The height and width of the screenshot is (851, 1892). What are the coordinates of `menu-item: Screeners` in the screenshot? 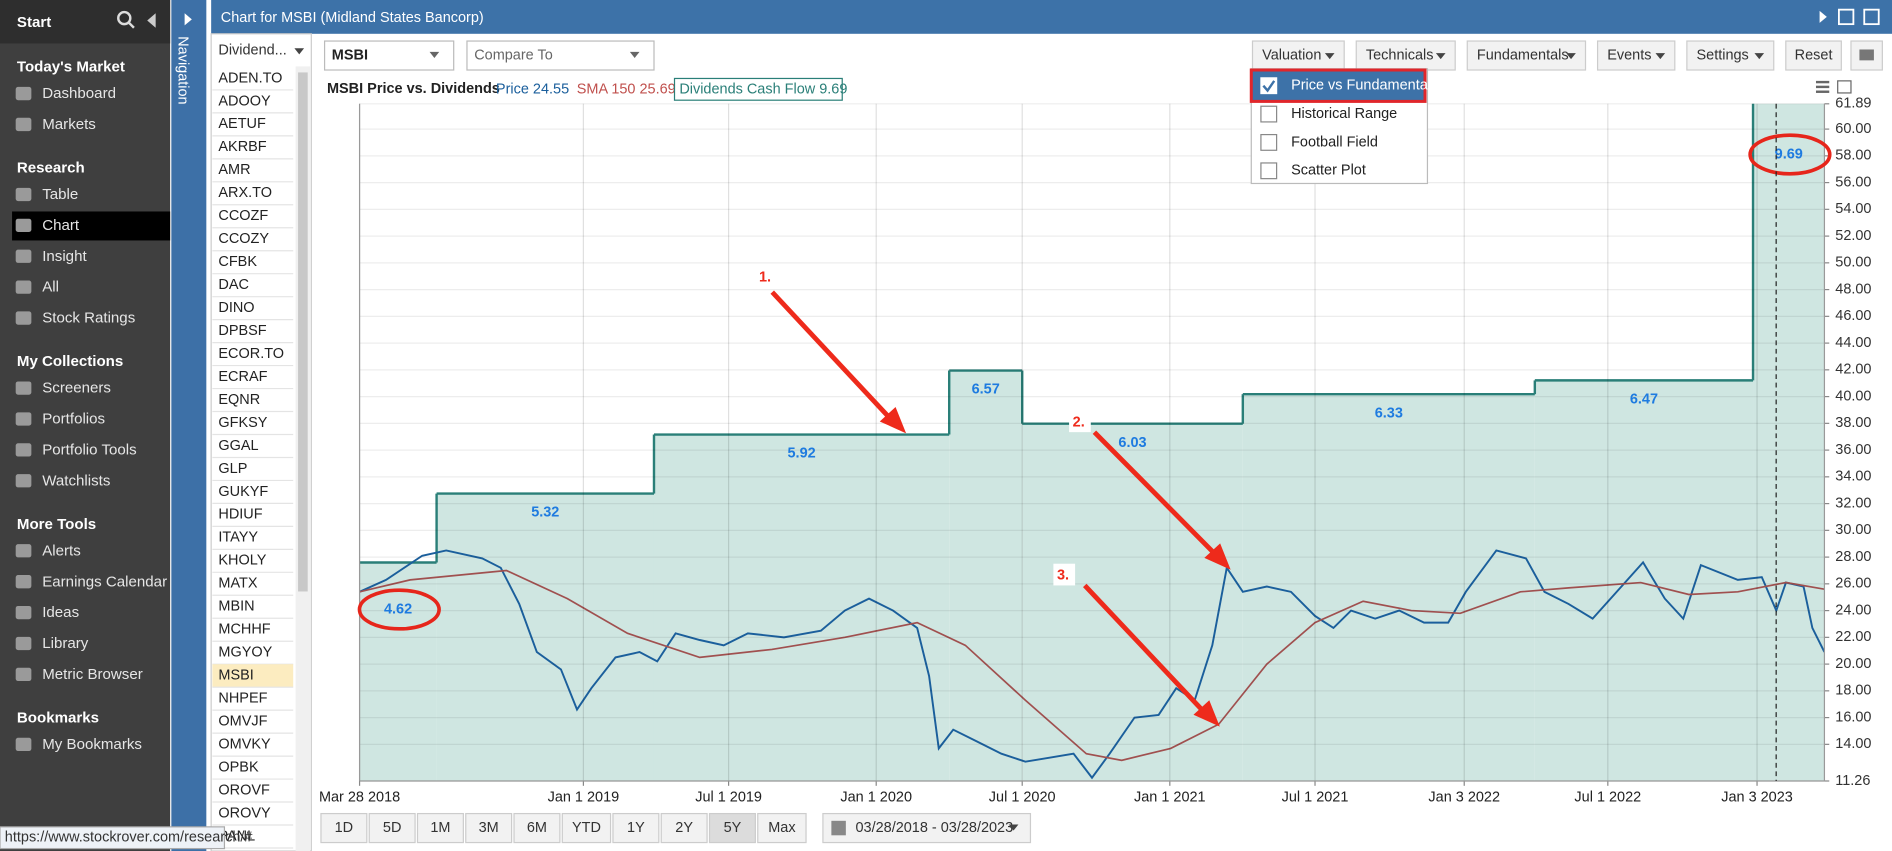 It's located at (76, 388).